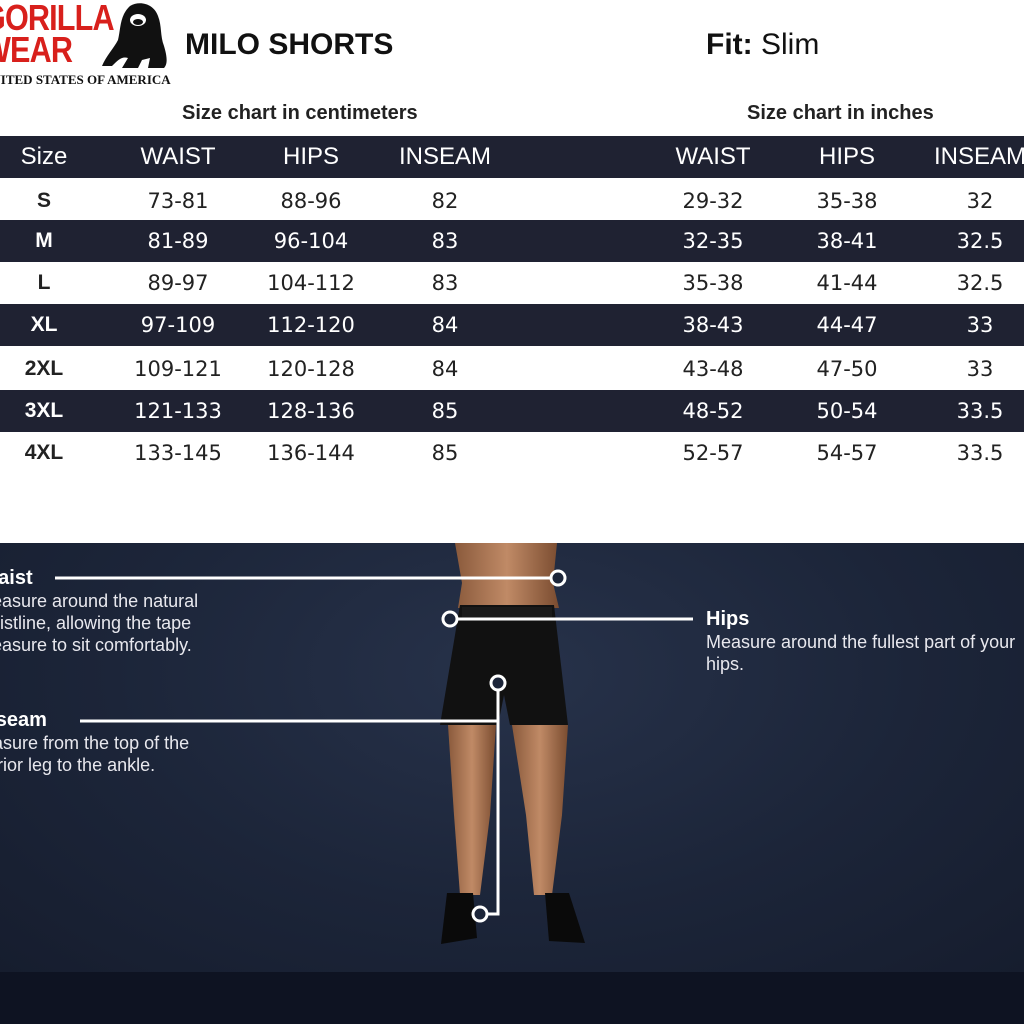 The image size is (1024, 1024). What do you see at coordinates (57, 19) in the screenshot?
I see `logo-line1: GORILLA` at bounding box center [57, 19].